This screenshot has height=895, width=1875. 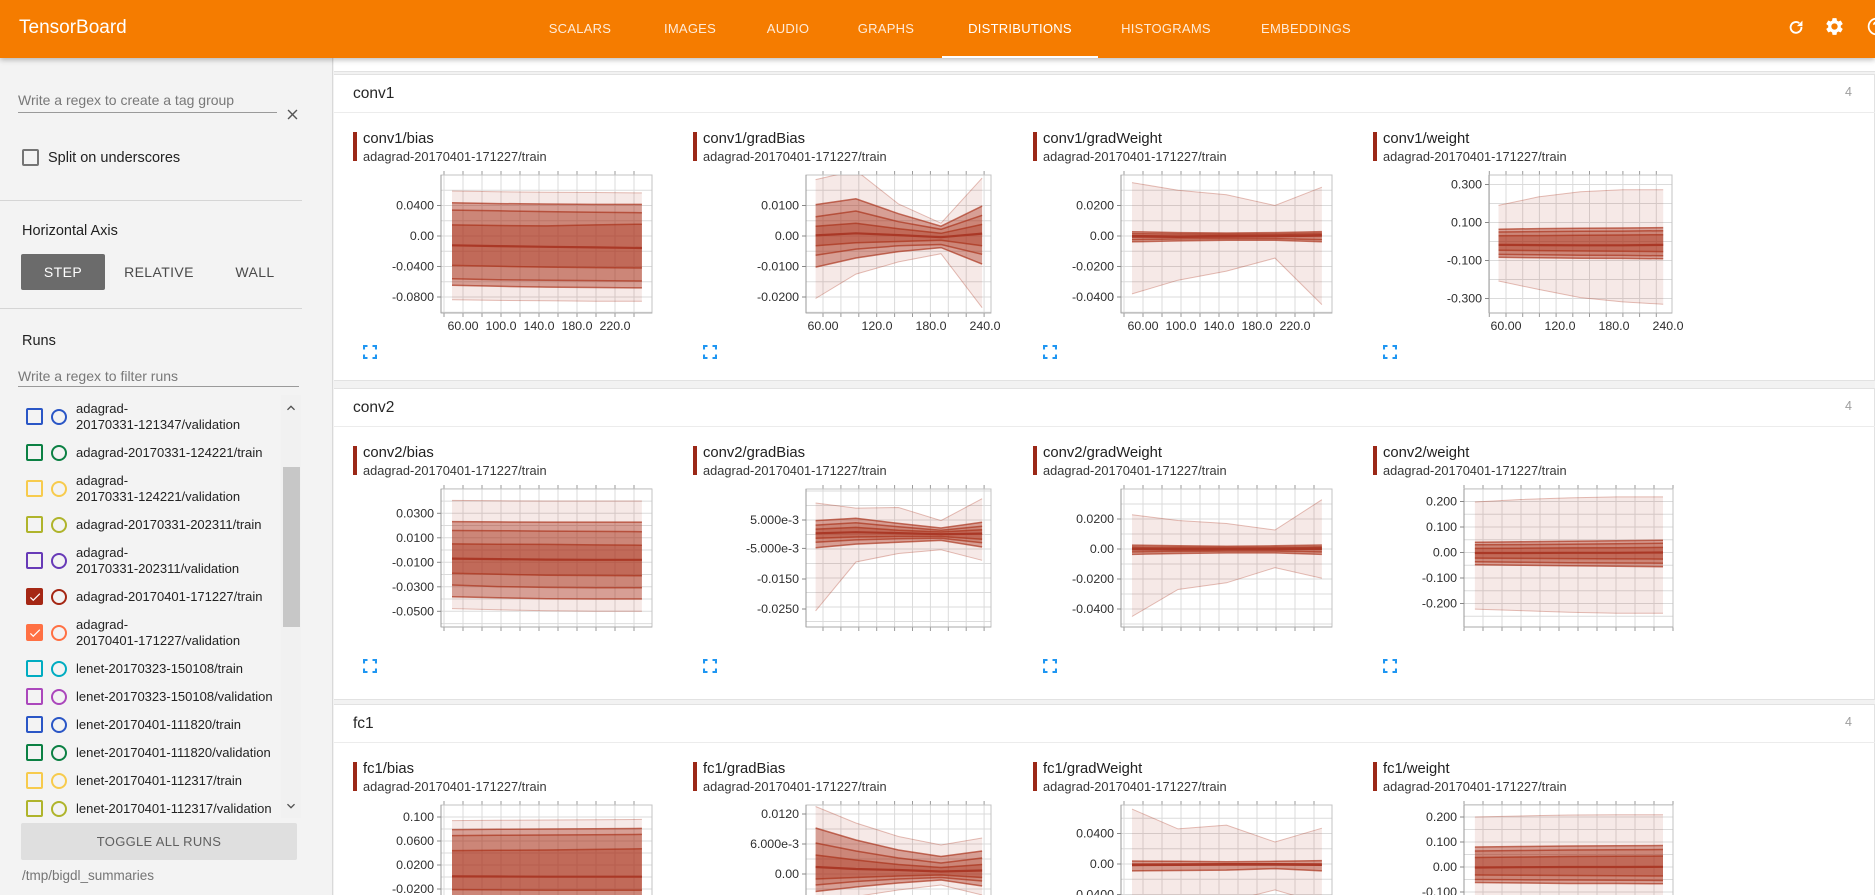 What do you see at coordinates (413, 611) in the screenshot?
I see `svg-text: -0.0500` at bounding box center [413, 611].